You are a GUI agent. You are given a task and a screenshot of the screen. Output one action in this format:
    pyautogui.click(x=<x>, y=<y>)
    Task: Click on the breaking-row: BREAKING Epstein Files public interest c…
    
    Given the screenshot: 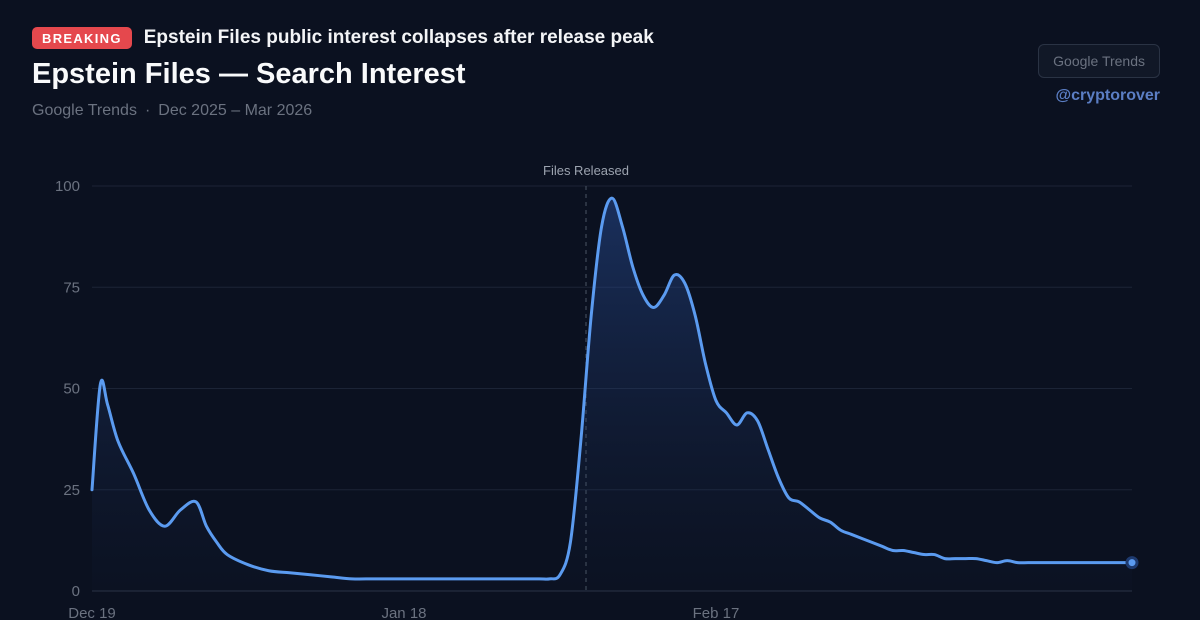 What is the action you would take?
    pyautogui.click(x=343, y=38)
    